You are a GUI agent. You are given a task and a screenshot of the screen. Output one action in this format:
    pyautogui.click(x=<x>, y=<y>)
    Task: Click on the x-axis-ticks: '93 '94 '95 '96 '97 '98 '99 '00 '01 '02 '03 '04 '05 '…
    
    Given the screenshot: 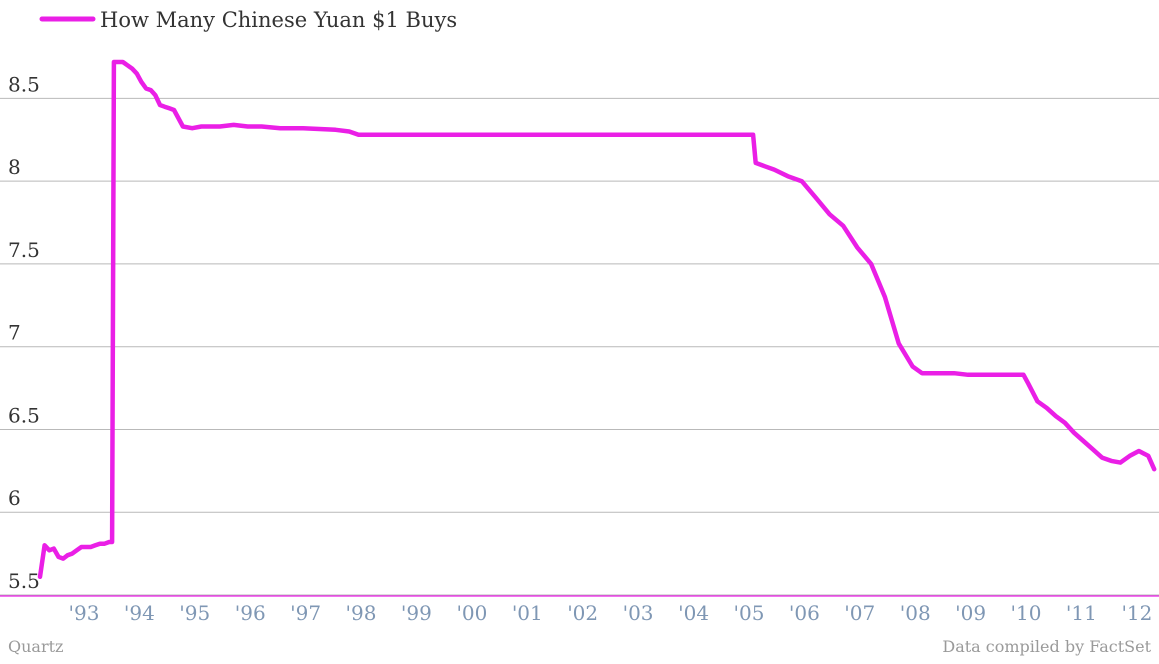 What is the action you would take?
    pyautogui.click(x=610, y=613)
    